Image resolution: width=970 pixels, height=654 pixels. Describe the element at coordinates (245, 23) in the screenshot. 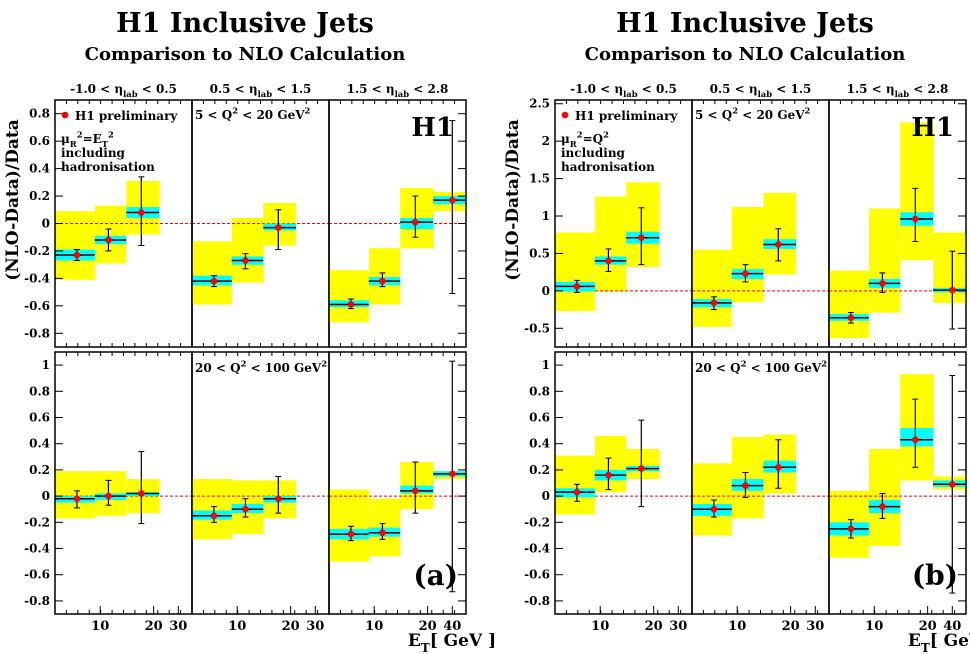

I see `chart-title: H1 Inclusive Jets` at that location.